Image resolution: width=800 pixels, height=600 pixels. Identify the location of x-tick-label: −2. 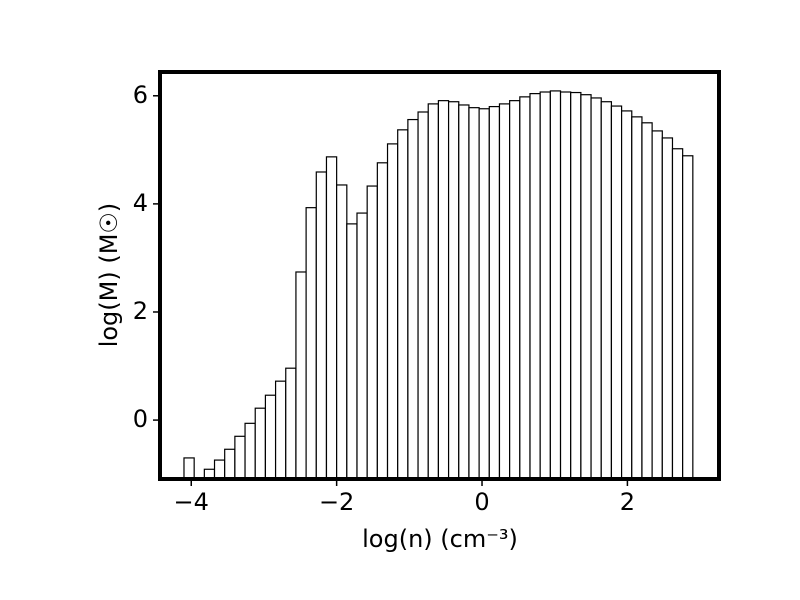
(336, 502).